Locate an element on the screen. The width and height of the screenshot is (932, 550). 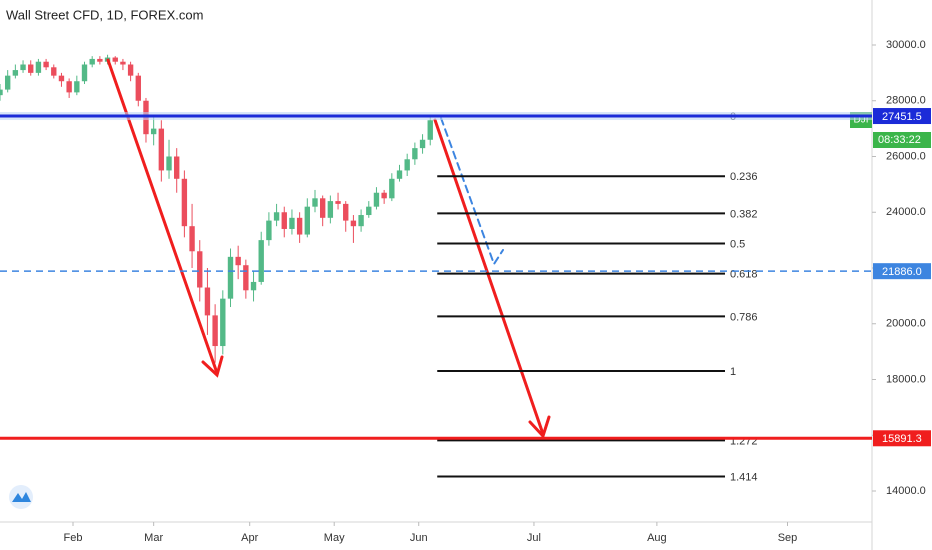
x-tick-label: Feb is located at coordinates (73, 538).